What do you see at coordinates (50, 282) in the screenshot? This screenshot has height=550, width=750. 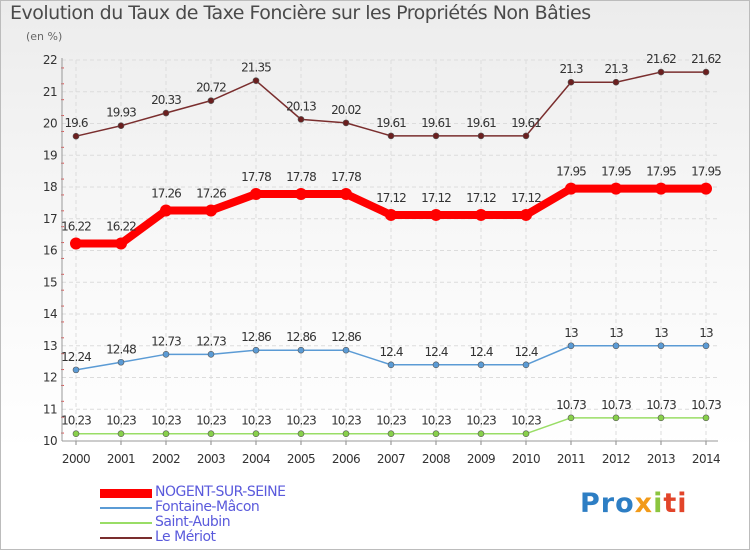 I see `y-tick-label: 15` at bounding box center [50, 282].